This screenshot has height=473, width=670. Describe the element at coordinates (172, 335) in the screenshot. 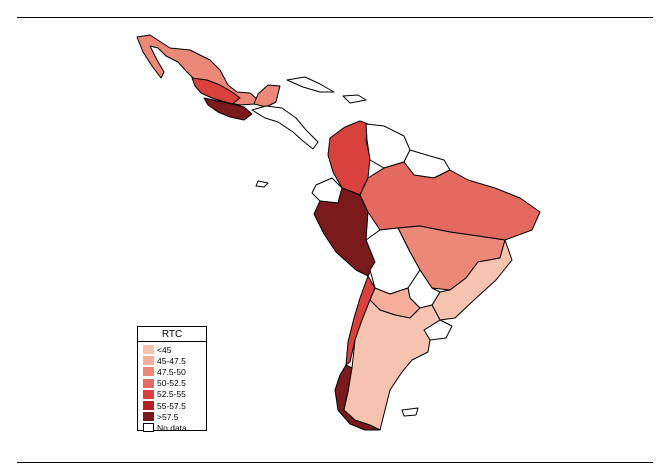

I see `legend-title: RTC` at that location.